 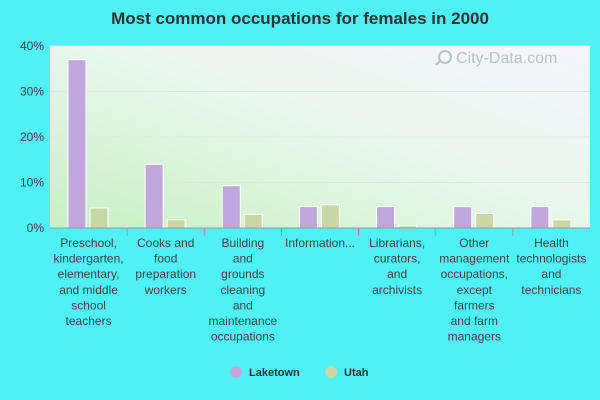 I want to click on y-axis-ticks: 0% 10% 20% 30% 40%, so click(x=32, y=137).